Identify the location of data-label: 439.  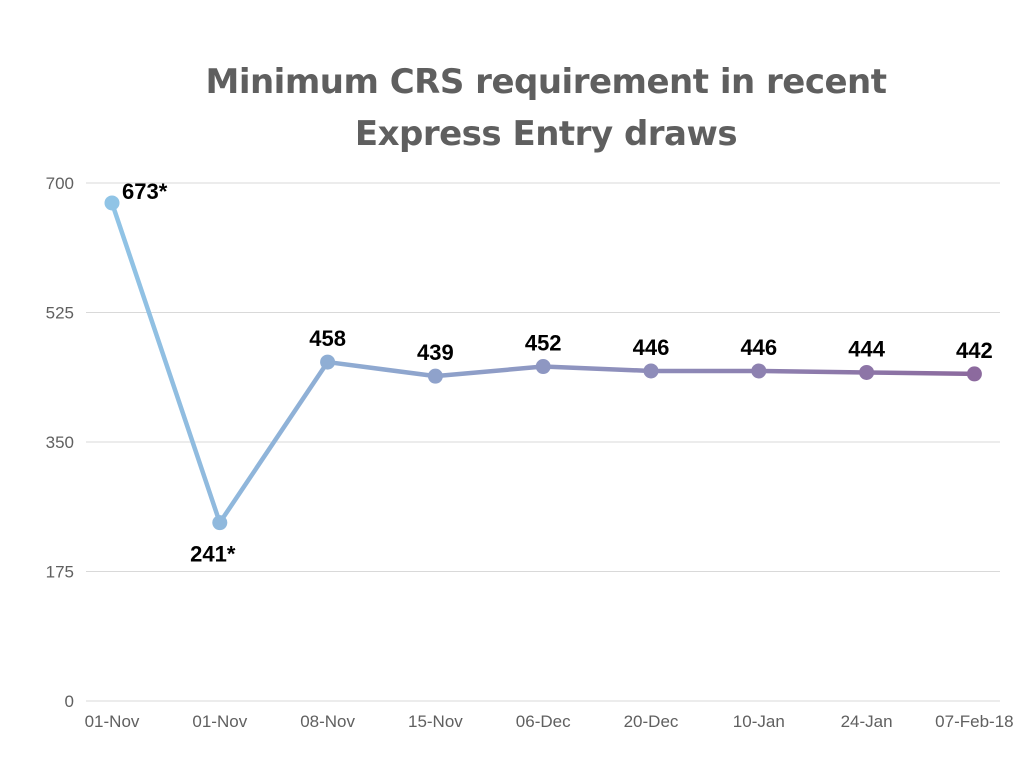
(435, 352).